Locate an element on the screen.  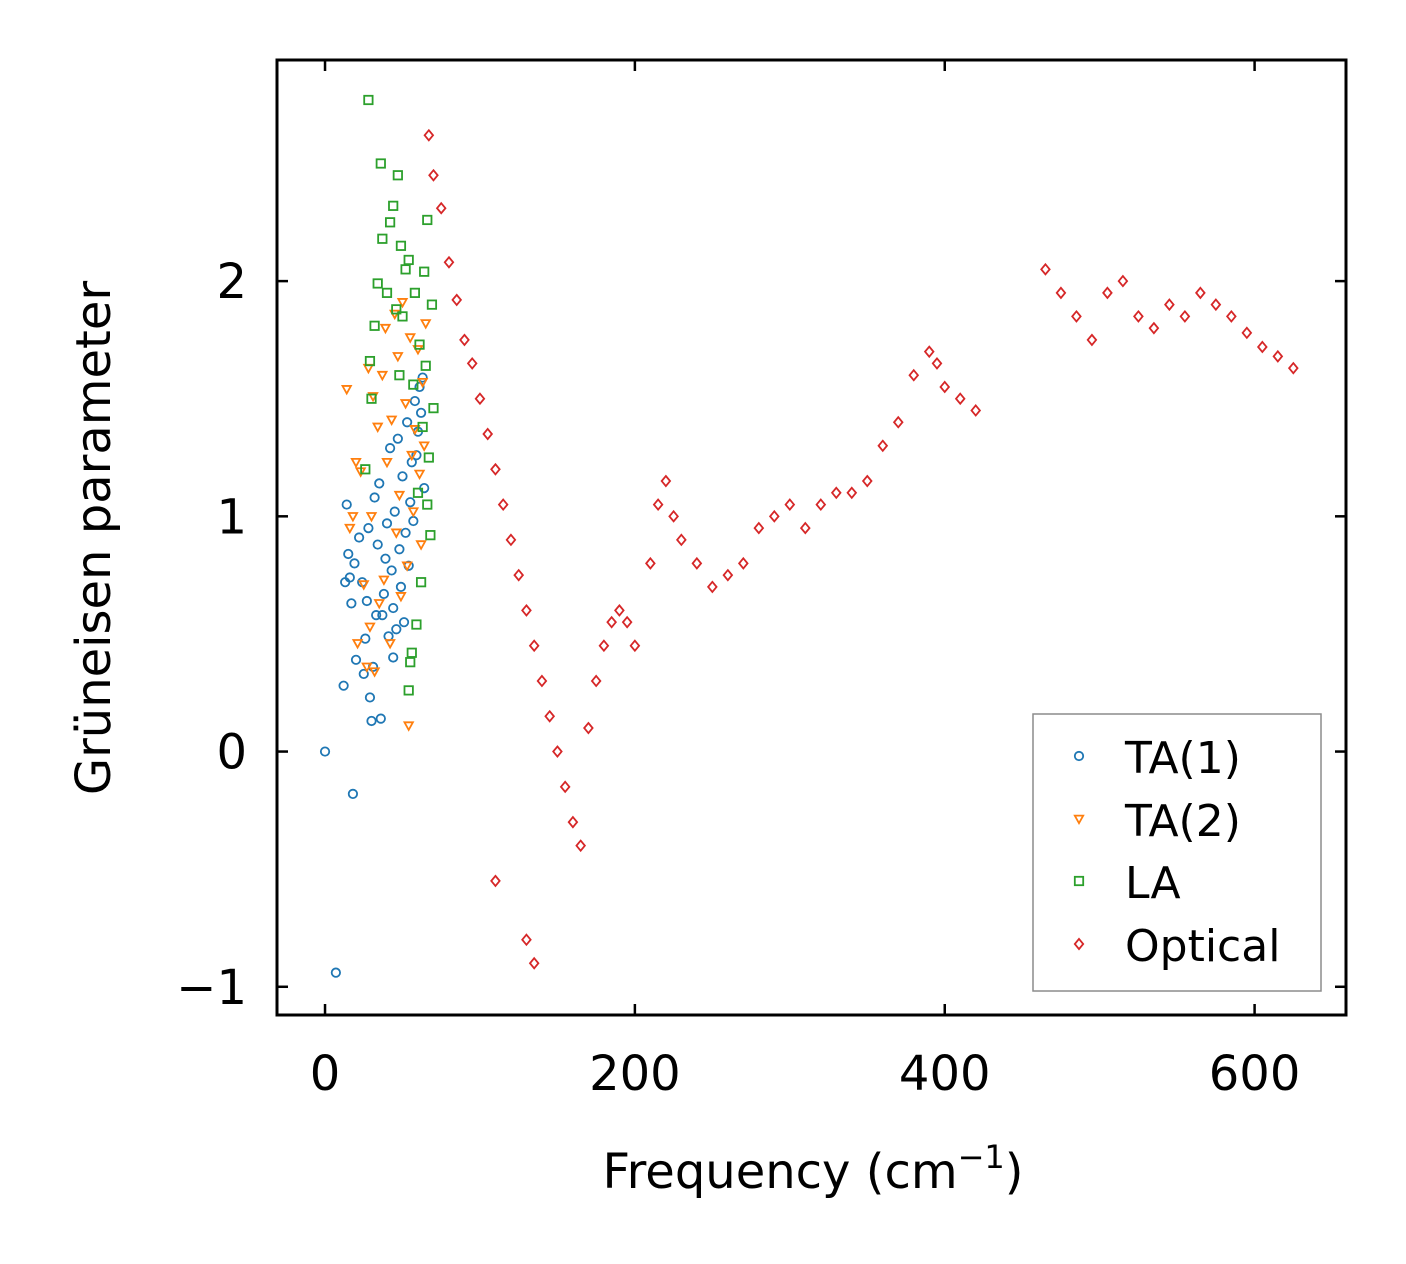
legend-markers is located at coordinates (1079, 850).